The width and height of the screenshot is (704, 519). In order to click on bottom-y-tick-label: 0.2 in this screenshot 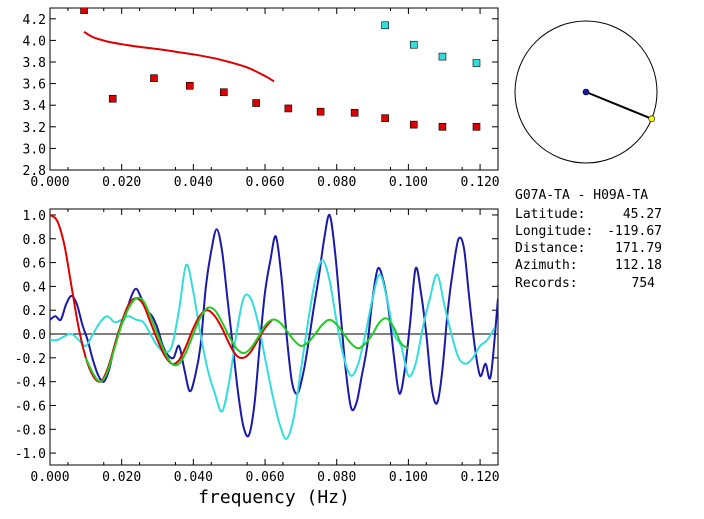, I will do `click(34, 311)`.